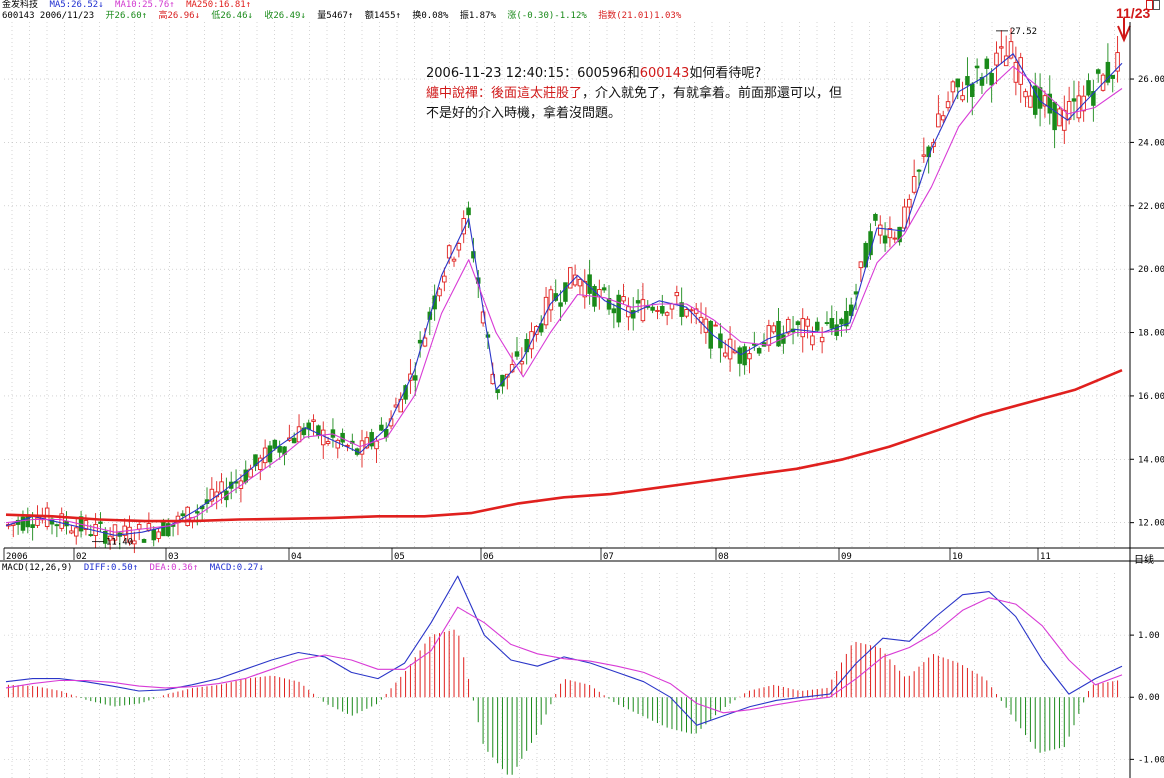 The height and width of the screenshot is (778, 1164). What do you see at coordinates (564, 655) in the screenshot?
I see `dea-line` at bounding box center [564, 655].